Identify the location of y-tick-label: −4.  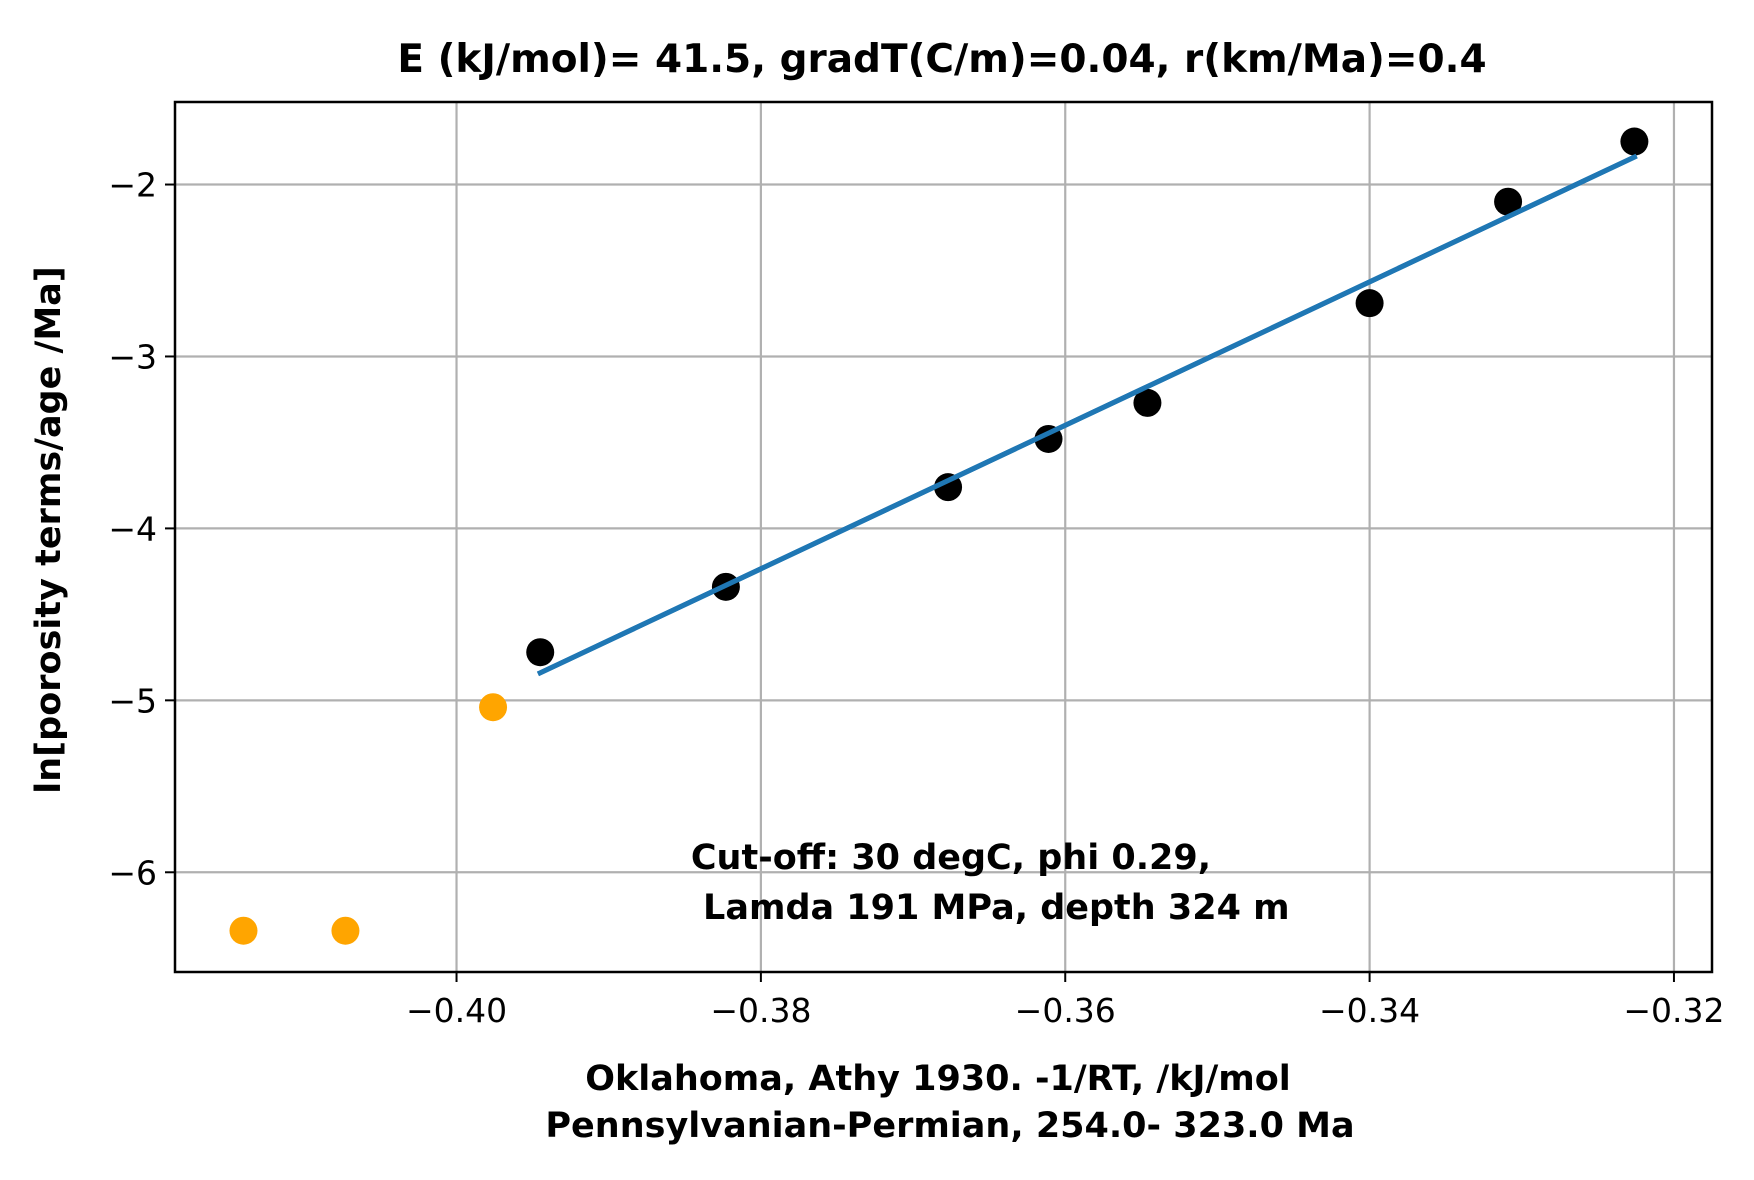
(132, 528).